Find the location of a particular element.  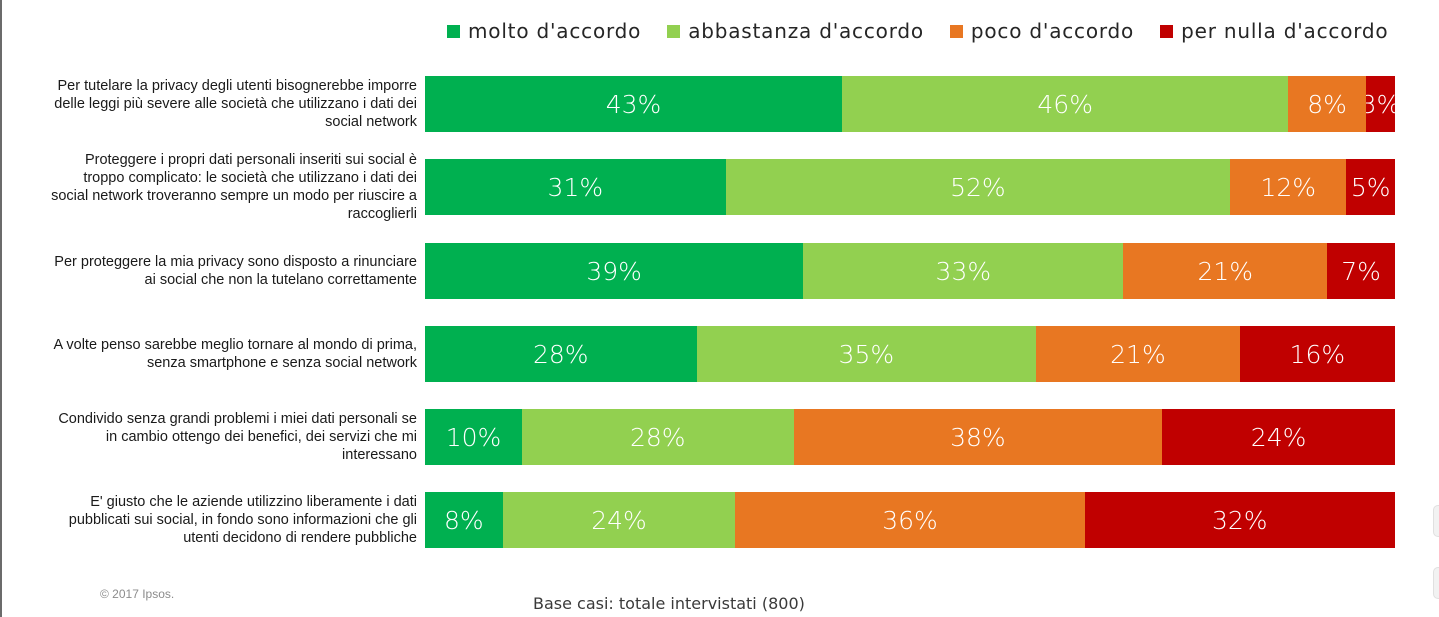

bar-value-label: 32% is located at coordinates (1239, 520).